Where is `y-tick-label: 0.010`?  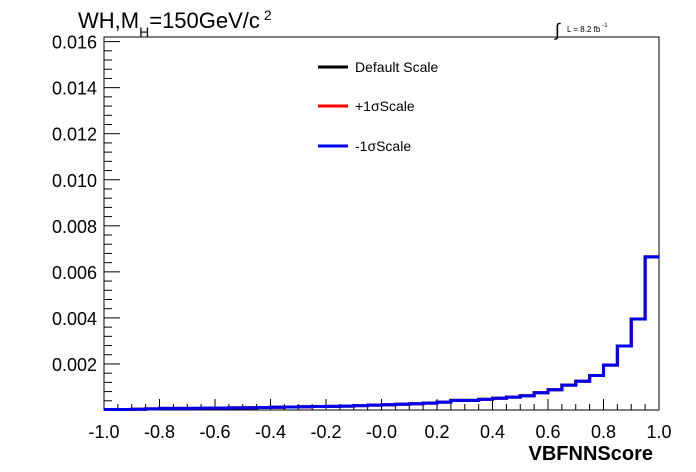
y-tick-label: 0.010 is located at coordinates (74, 181).